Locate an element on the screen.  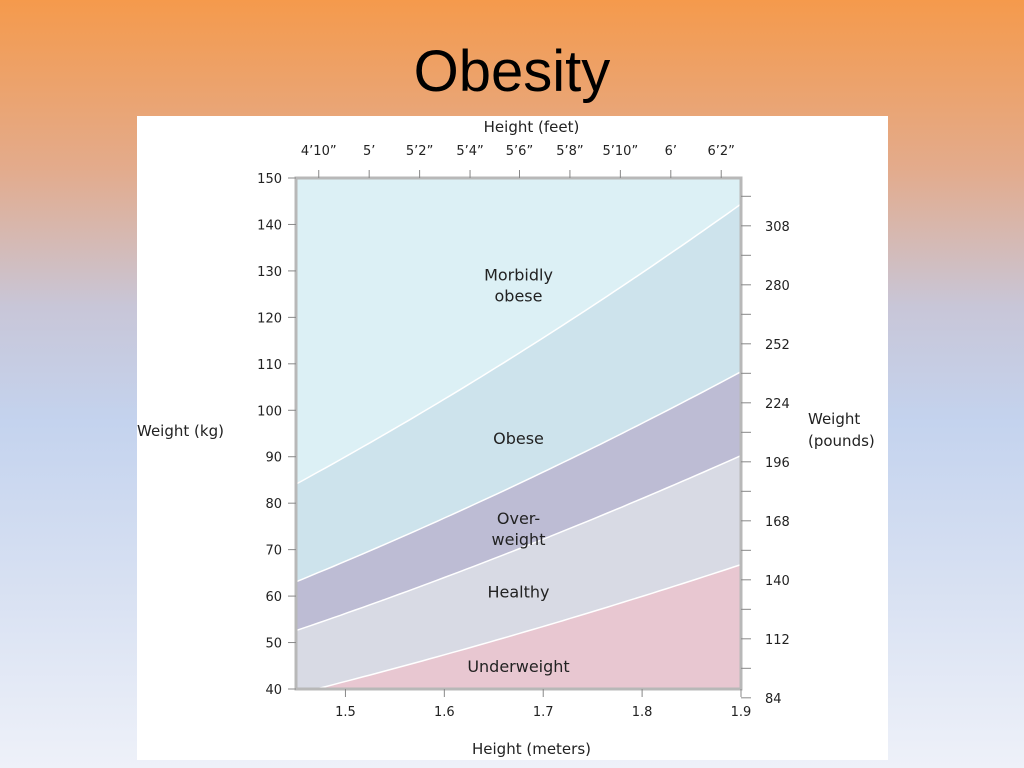
region-label: Over- is located at coordinates (518, 518).